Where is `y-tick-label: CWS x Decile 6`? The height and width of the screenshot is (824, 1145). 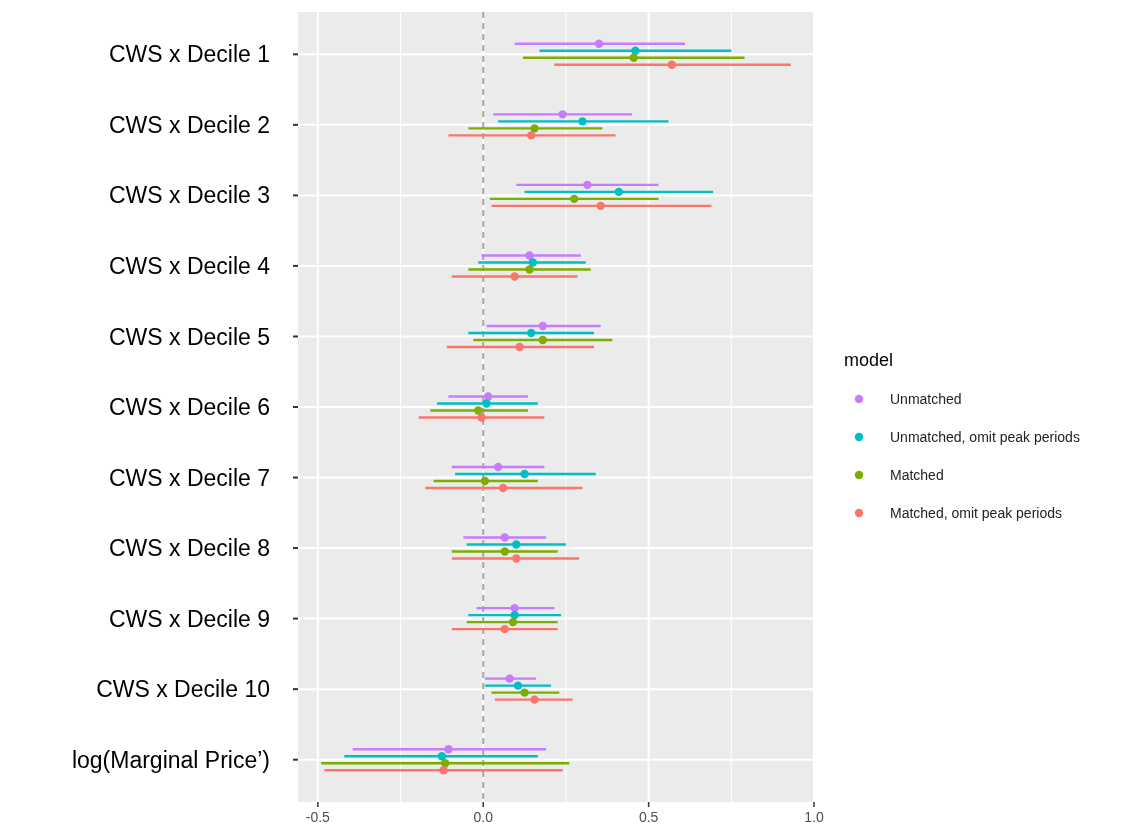
y-tick-label: CWS x Decile 6 is located at coordinates (189, 407).